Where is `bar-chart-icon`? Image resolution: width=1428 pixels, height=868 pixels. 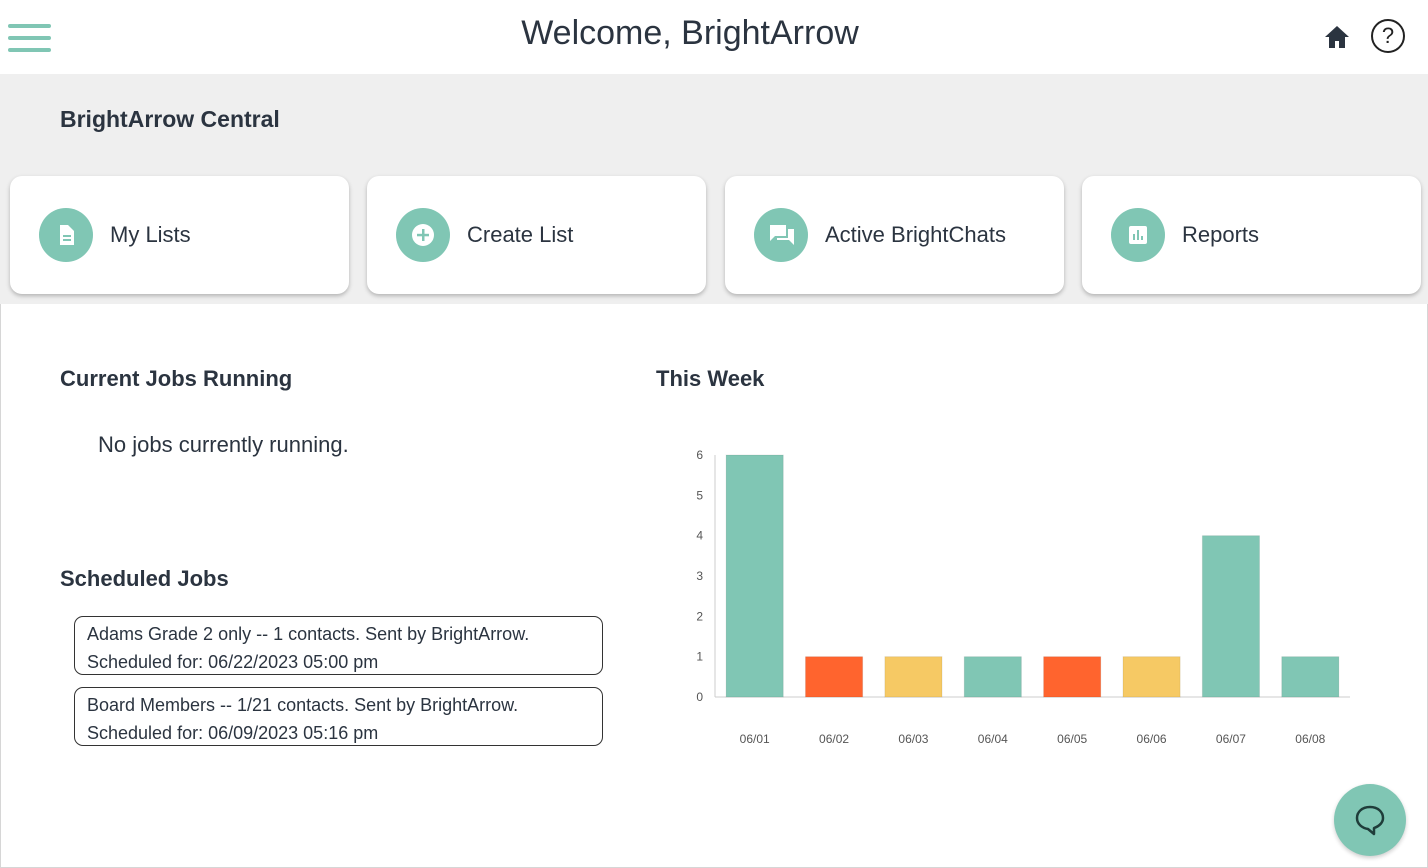 bar-chart-icon is located at coordinates (1138, 235).